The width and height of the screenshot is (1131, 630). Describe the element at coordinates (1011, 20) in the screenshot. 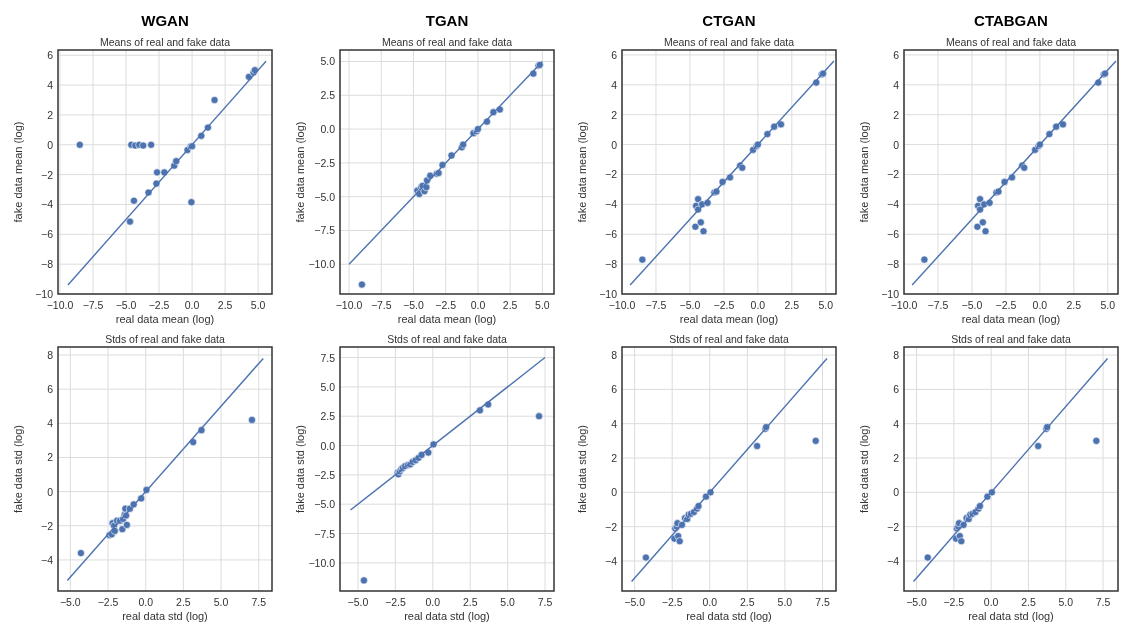

I see `chart-title: CTABGAN` at that location.